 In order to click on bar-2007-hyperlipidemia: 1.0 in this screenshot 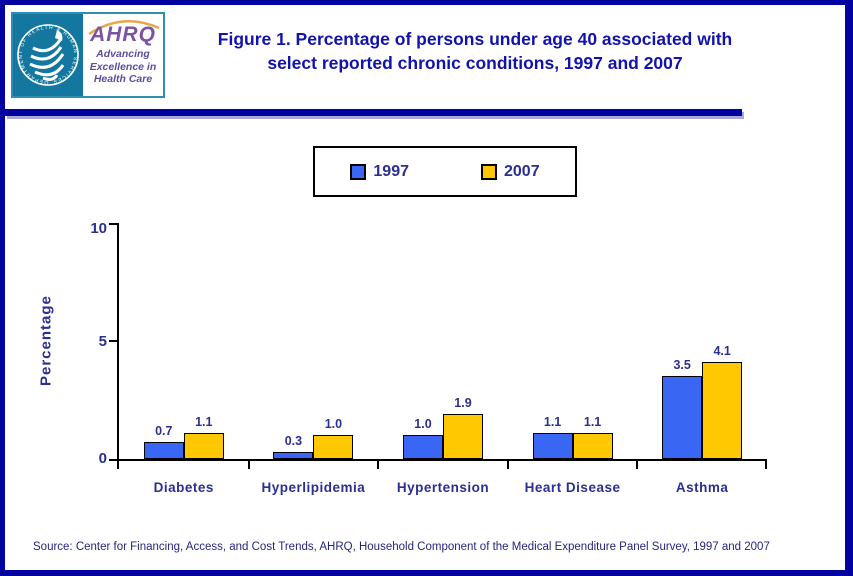, I will do `click(333, 438)`.